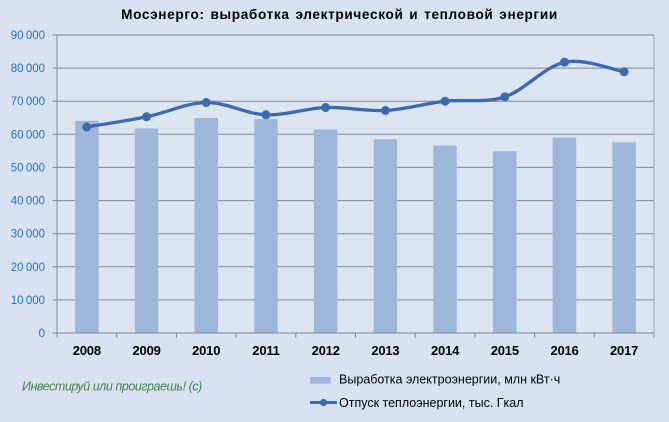  I want to click on svg-text: 30 000, so click(28, 235).